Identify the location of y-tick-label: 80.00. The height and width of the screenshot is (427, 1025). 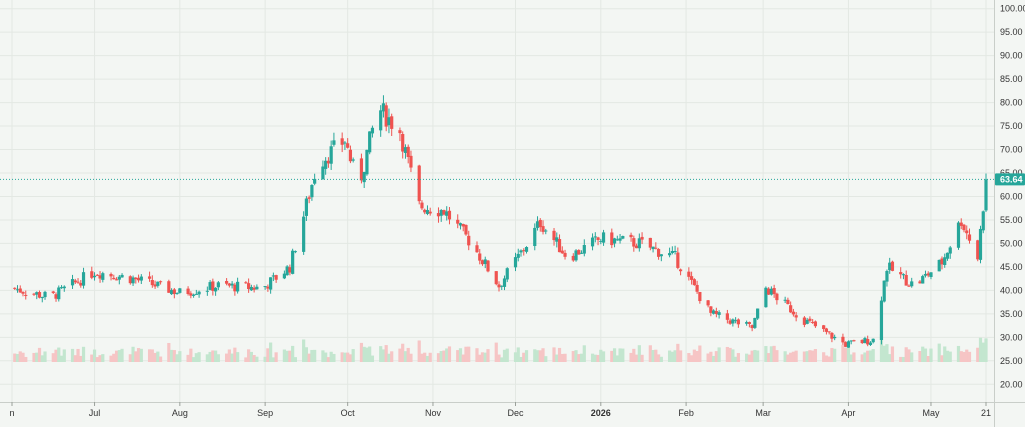
(1011, 103).